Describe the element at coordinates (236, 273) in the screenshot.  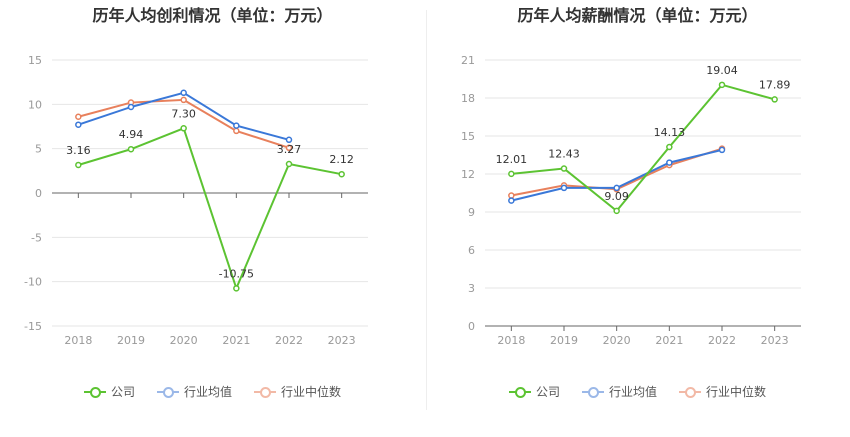
I see `data-label: -10.75` at that location.